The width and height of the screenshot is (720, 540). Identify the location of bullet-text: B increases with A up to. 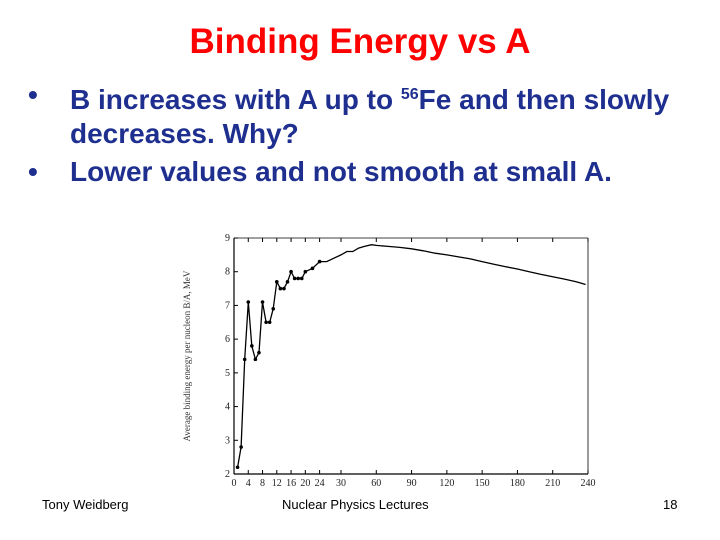
(235, 99).